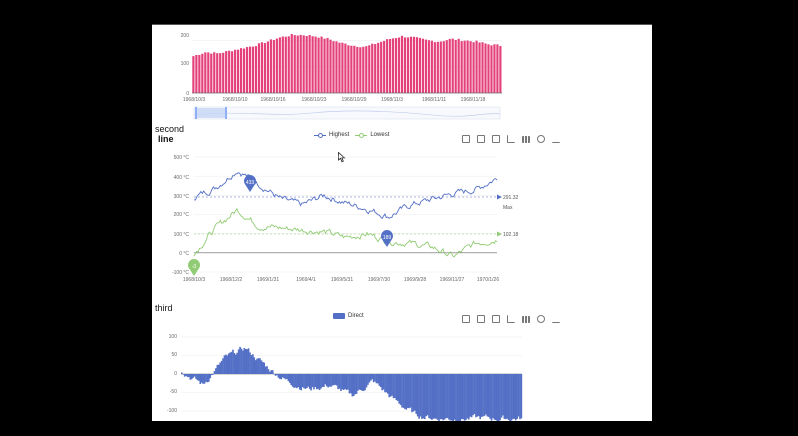 This screenshot has height=436, width=798. Describe the element at coordinates (339, 316) in the screenshot. I see `legend-box-icon` at that location.